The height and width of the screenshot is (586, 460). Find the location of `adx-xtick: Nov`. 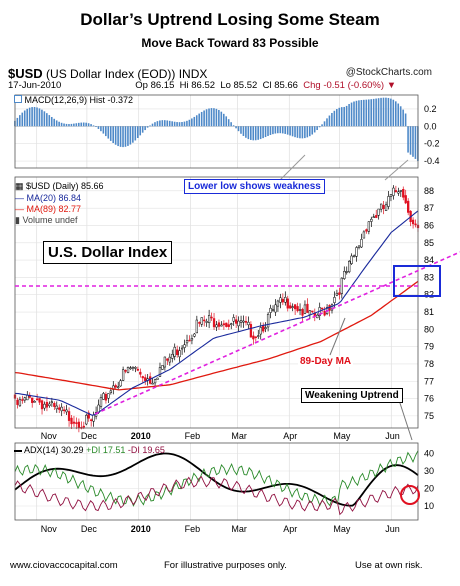

adx-xtick: Nov is located at coordinates (49, 529).